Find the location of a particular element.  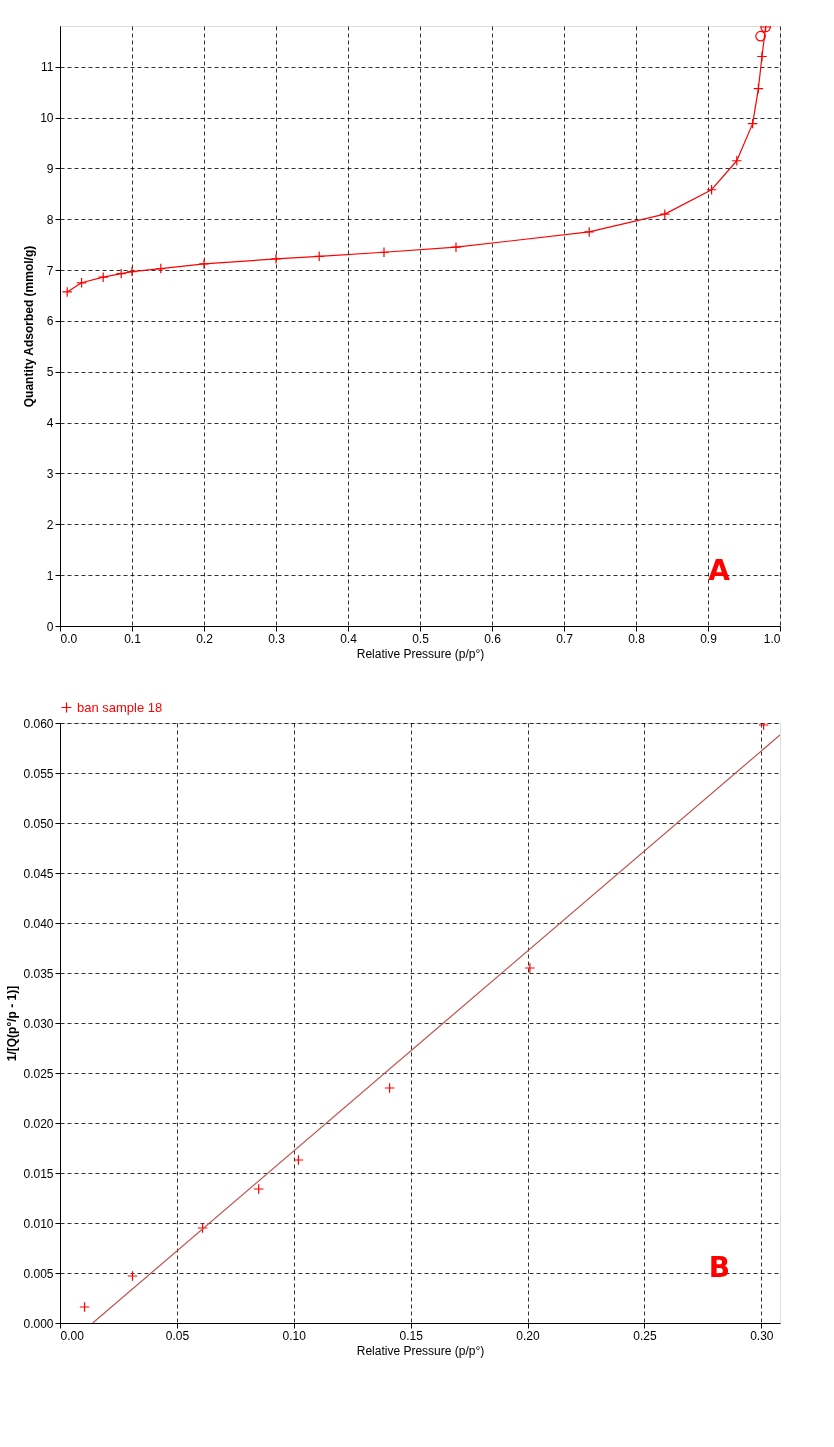

y-axis-title: Quantity Adsorbed (mmol/g) is located at coordinates (29, 326).